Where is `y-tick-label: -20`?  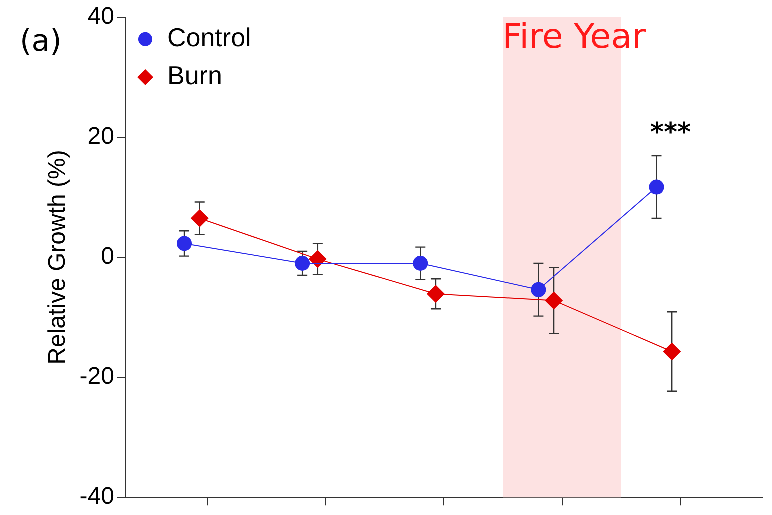 y-tick-label: -20 is located at coordinates (97, 376).